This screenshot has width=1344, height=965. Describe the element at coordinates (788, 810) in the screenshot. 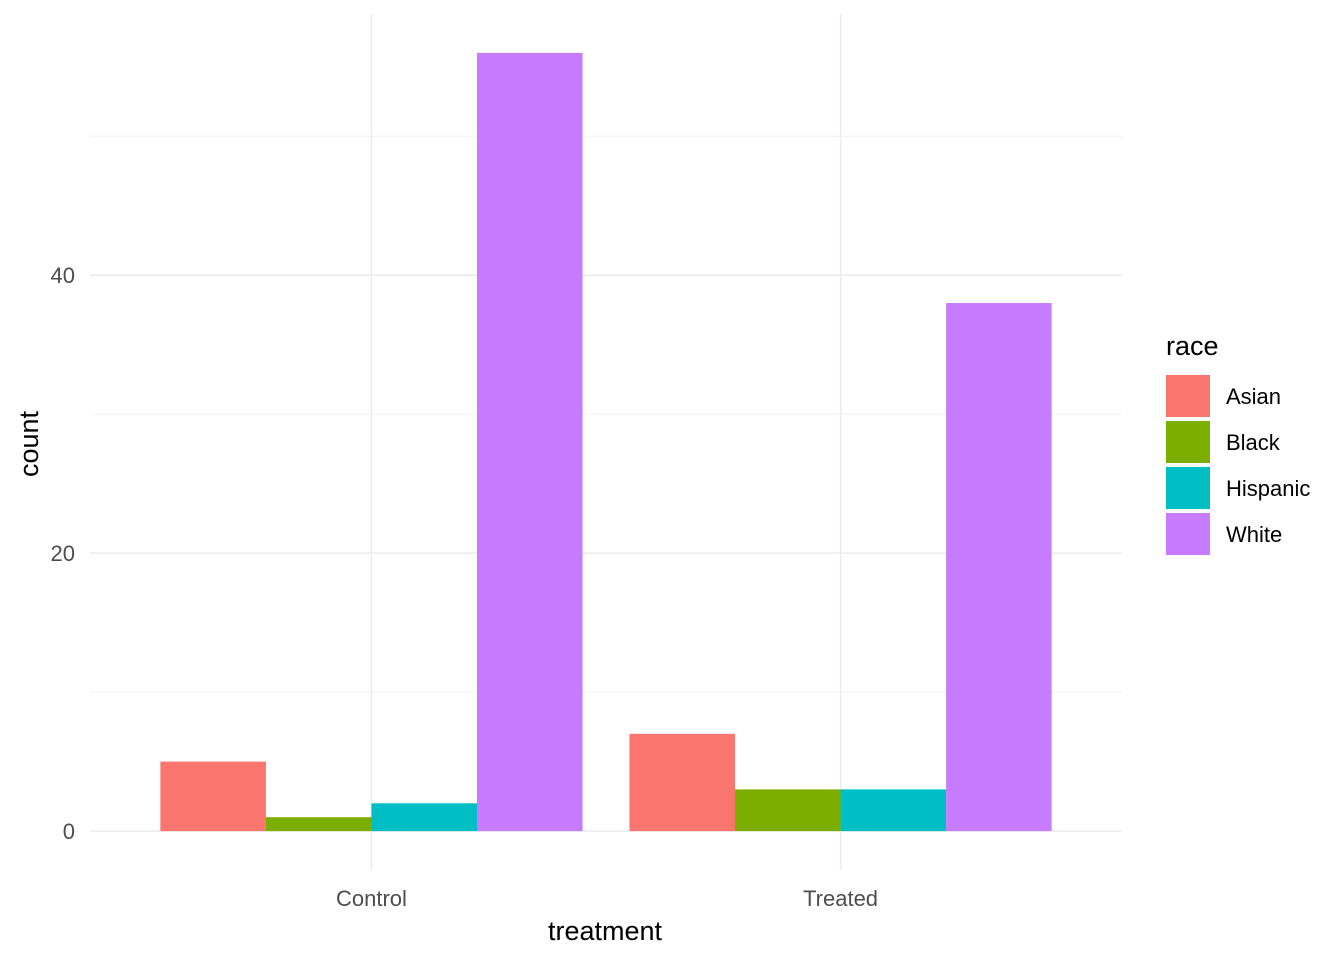

I see `bar-black-treated` at that location.